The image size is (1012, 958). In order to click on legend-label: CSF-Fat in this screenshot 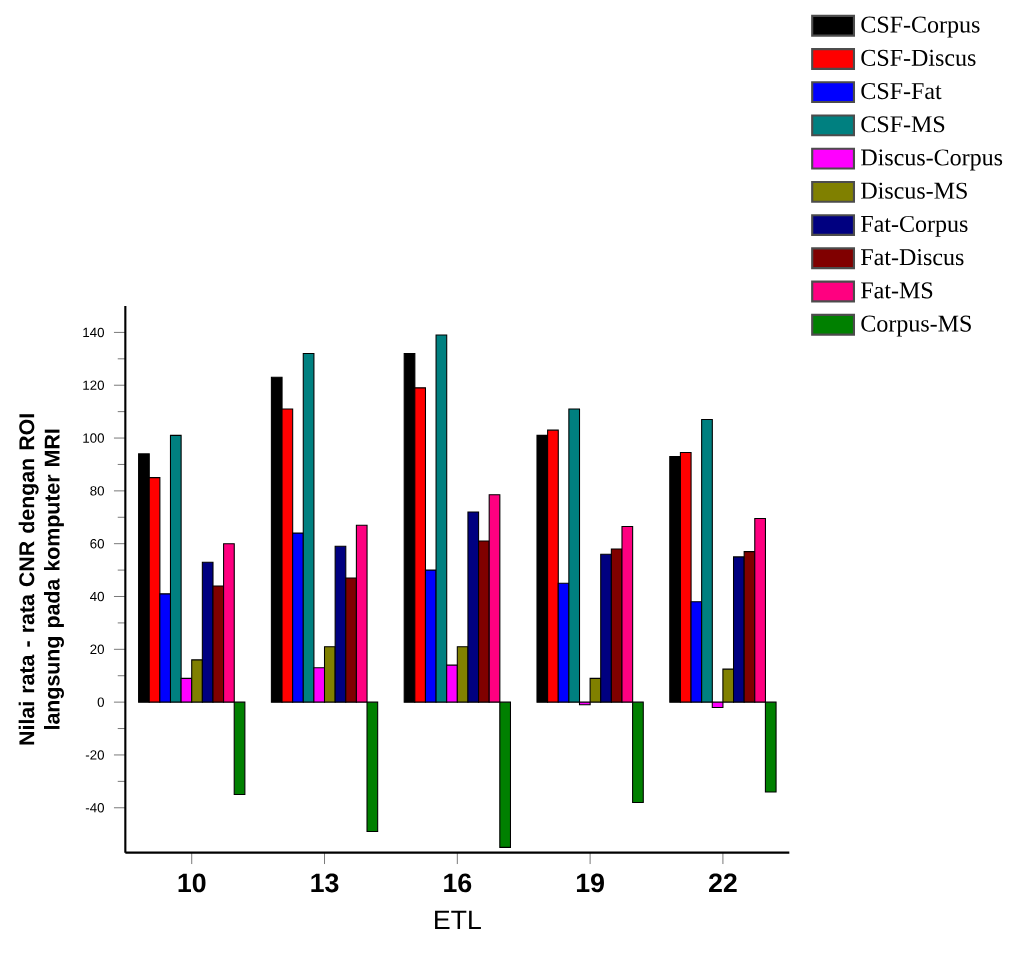, I will do `click(901, 91)`.